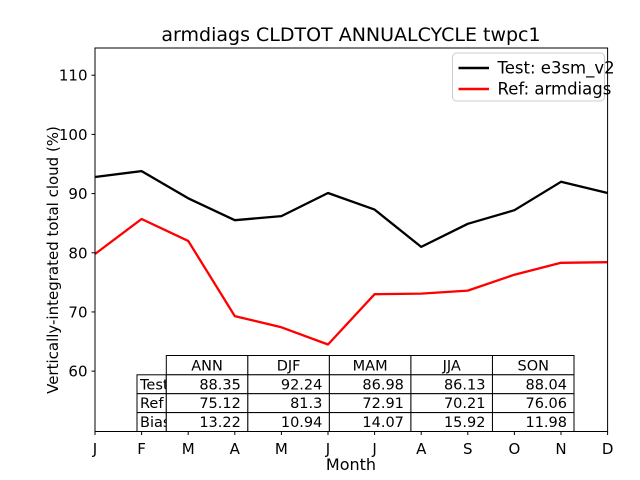  I want to click on legend-label-test: Test: e3sm_v2, so click(556, 69).